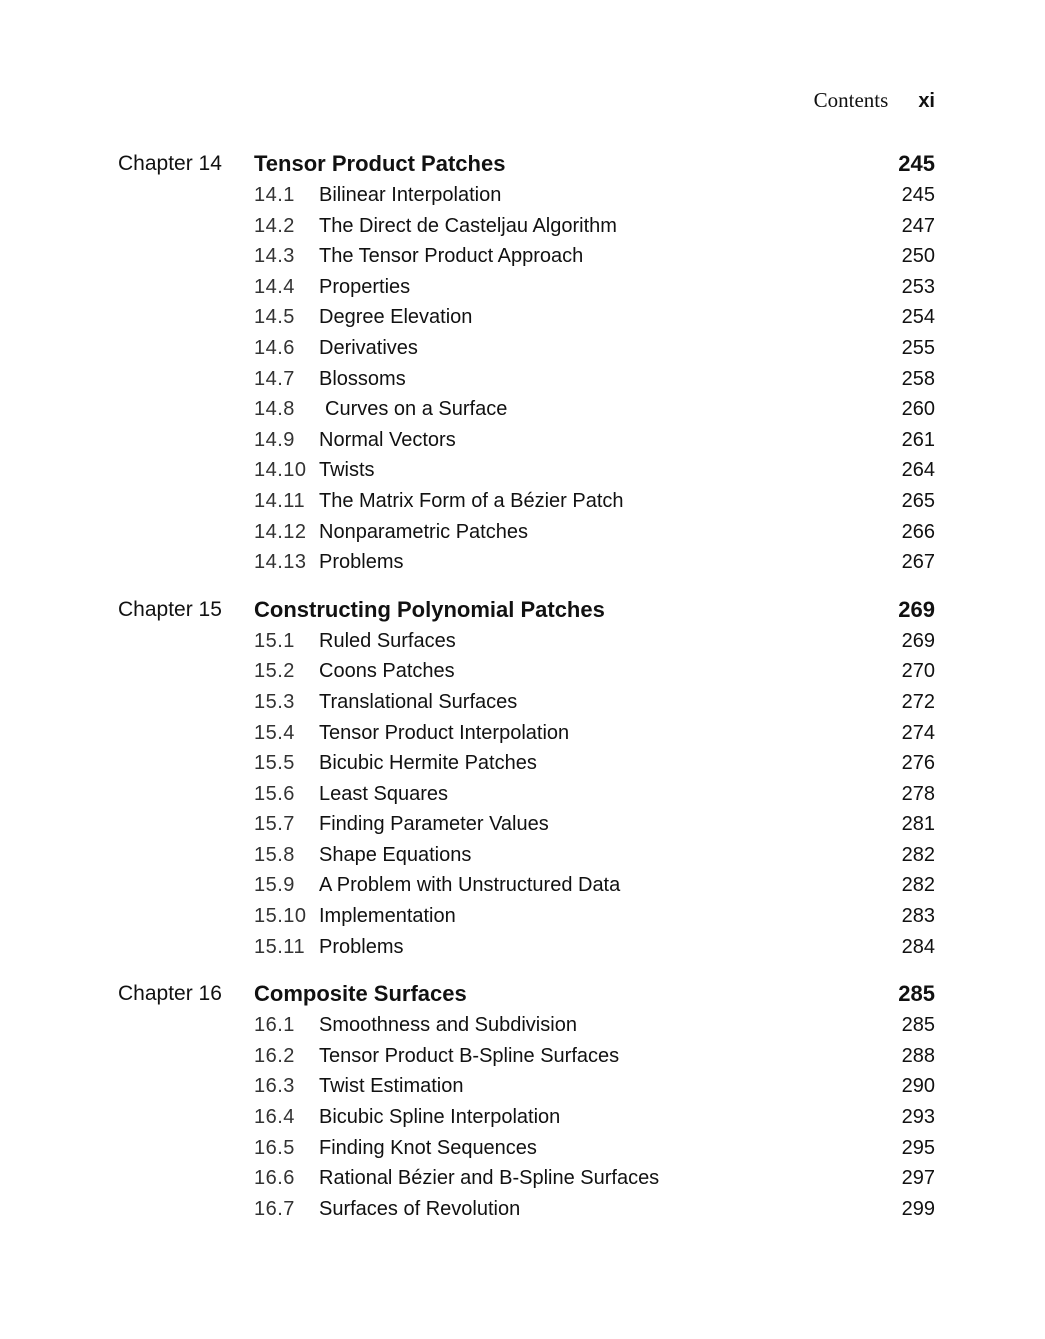 The width and height of the screenshot is (1045, 1339). Describe the element at coordinates (420, 1208) in the screenshot. I see `section-title: Surfaces of Revolution` at that location.